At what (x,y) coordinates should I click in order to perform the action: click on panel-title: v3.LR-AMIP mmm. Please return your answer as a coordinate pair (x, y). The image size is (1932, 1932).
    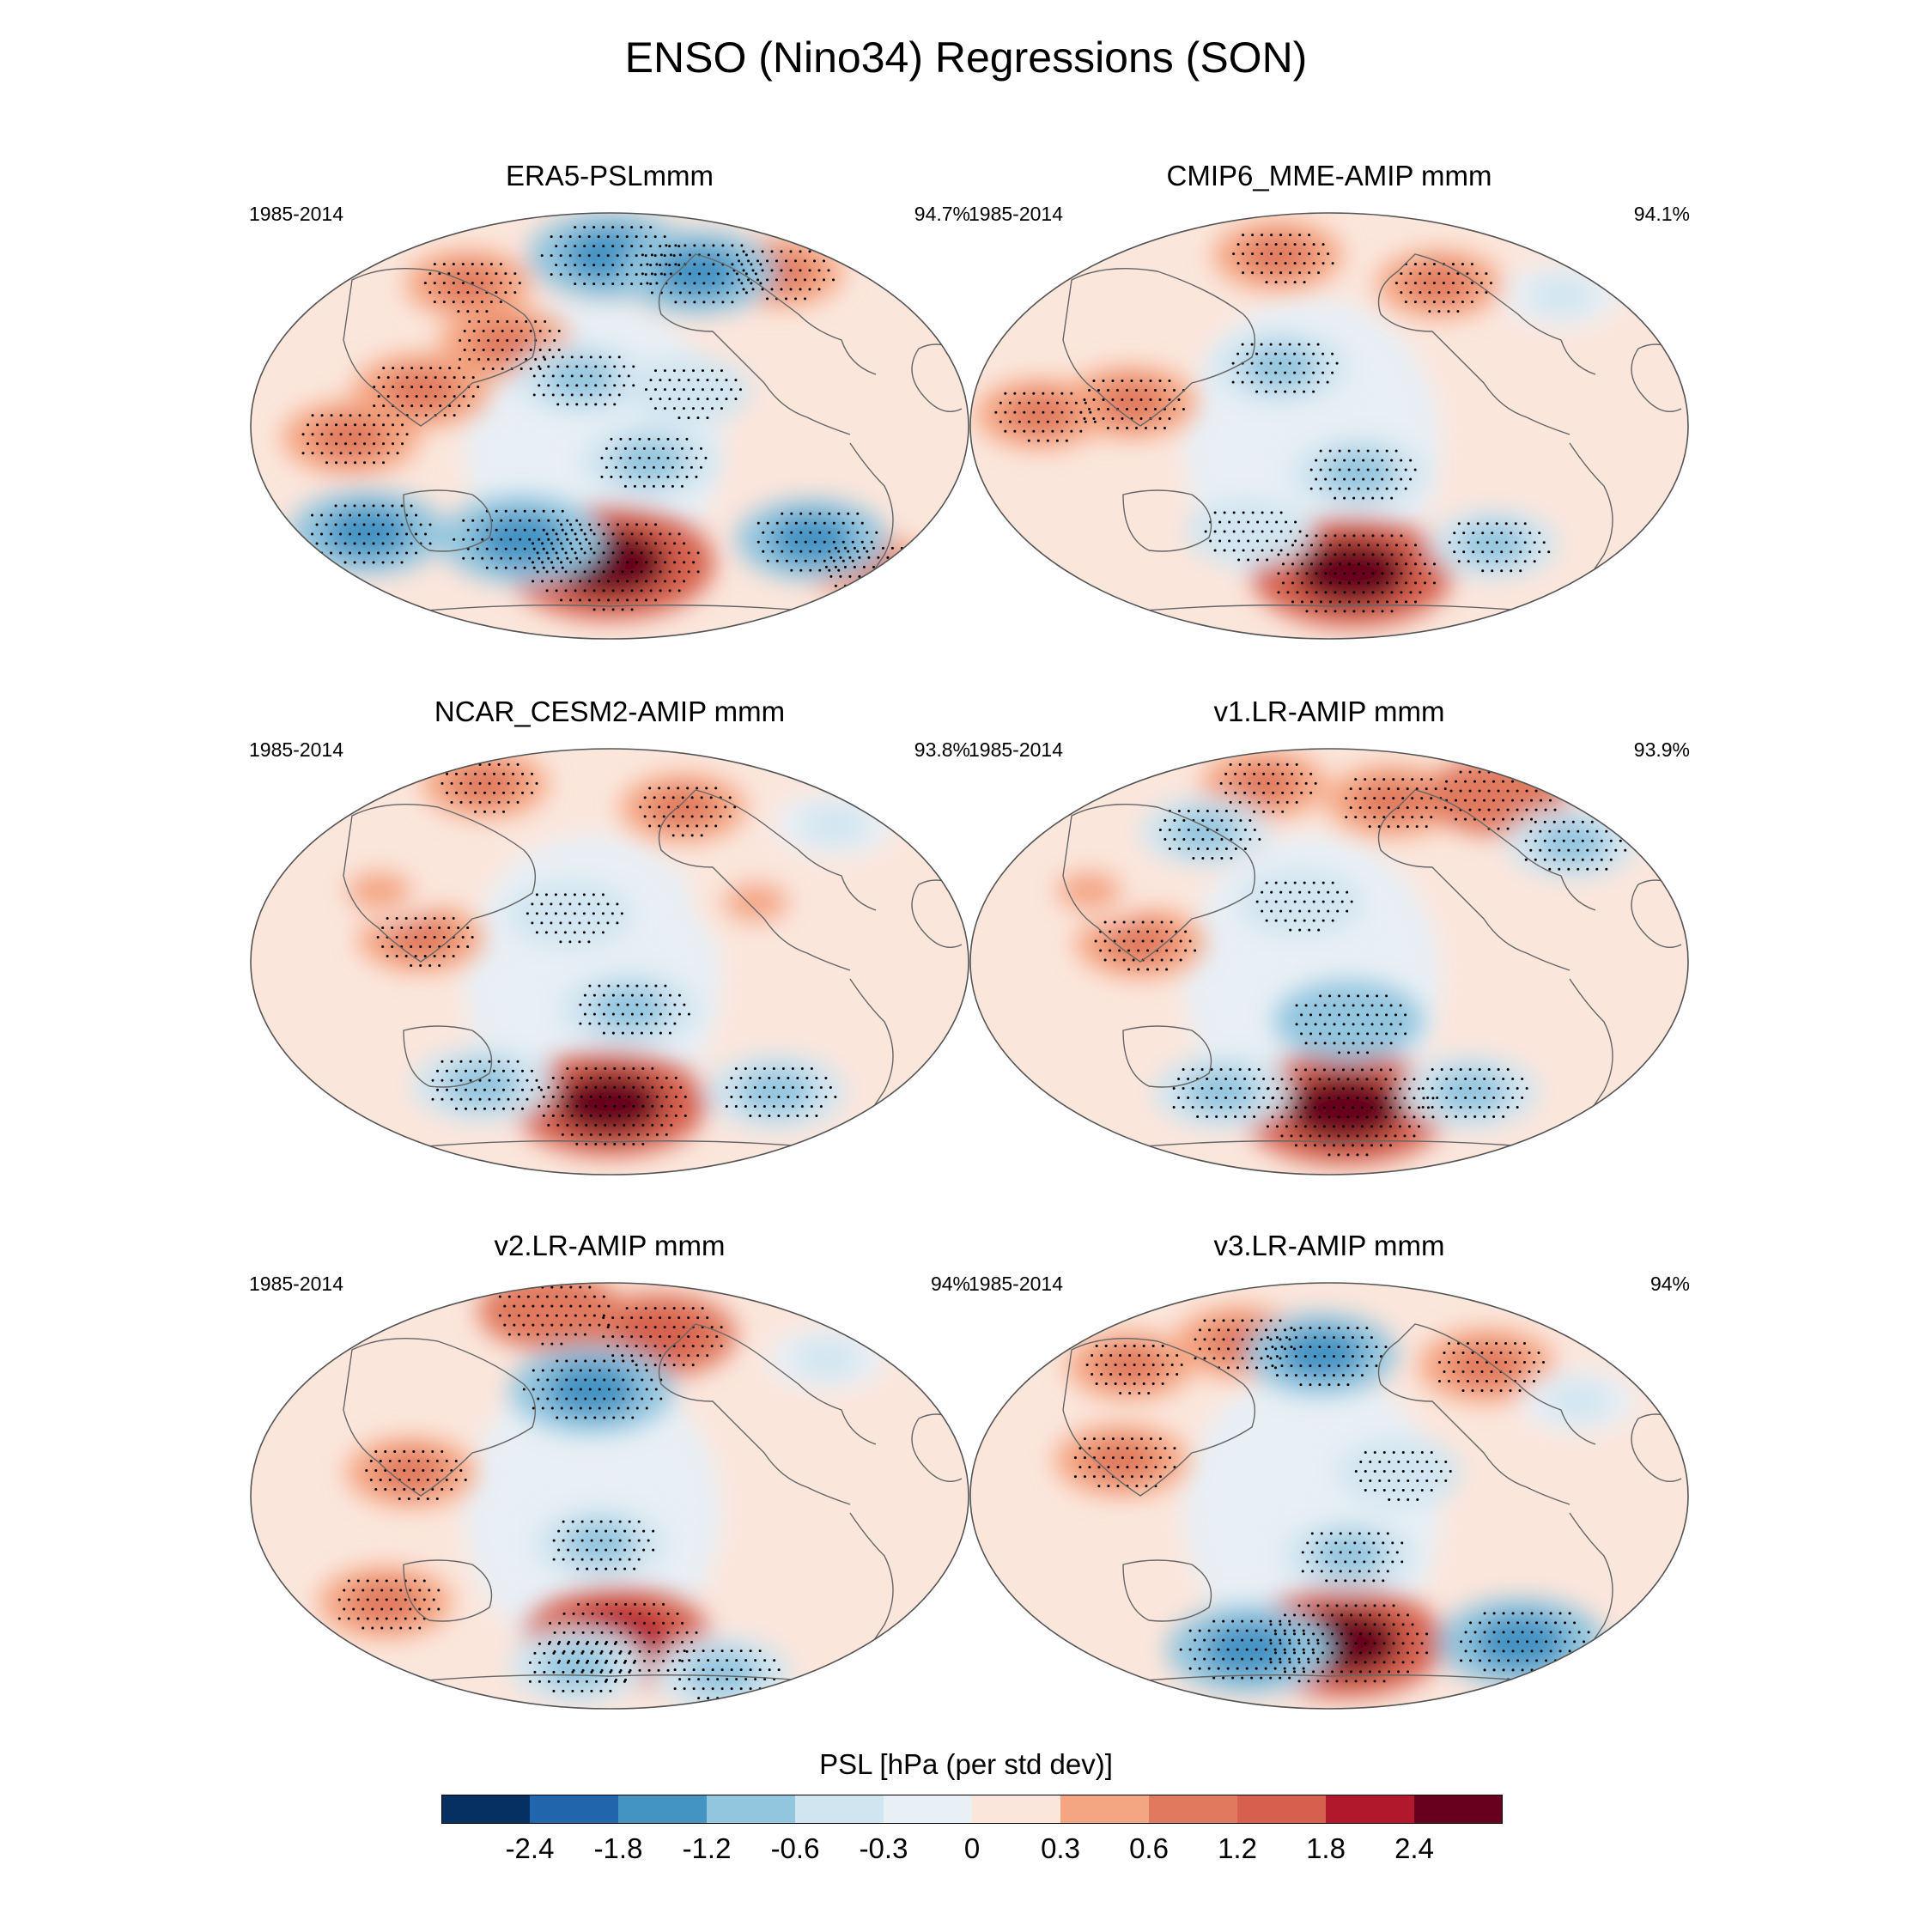
    Looking at the image, I should click on (1329, 1246).